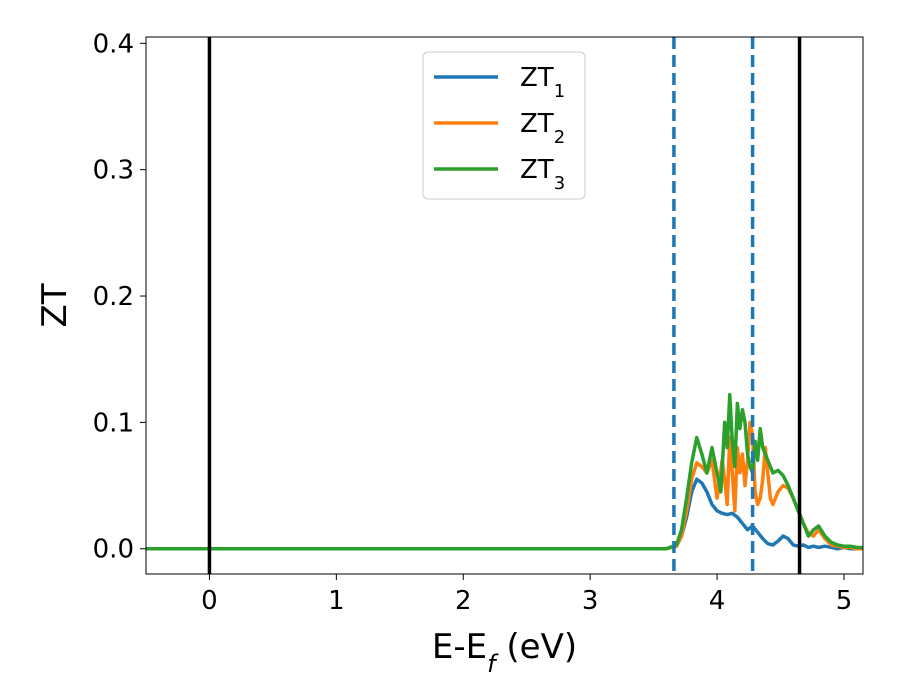 This screenshot has height=700, width=900. I want to click on x-tick-label: 1, so click(336, 601).